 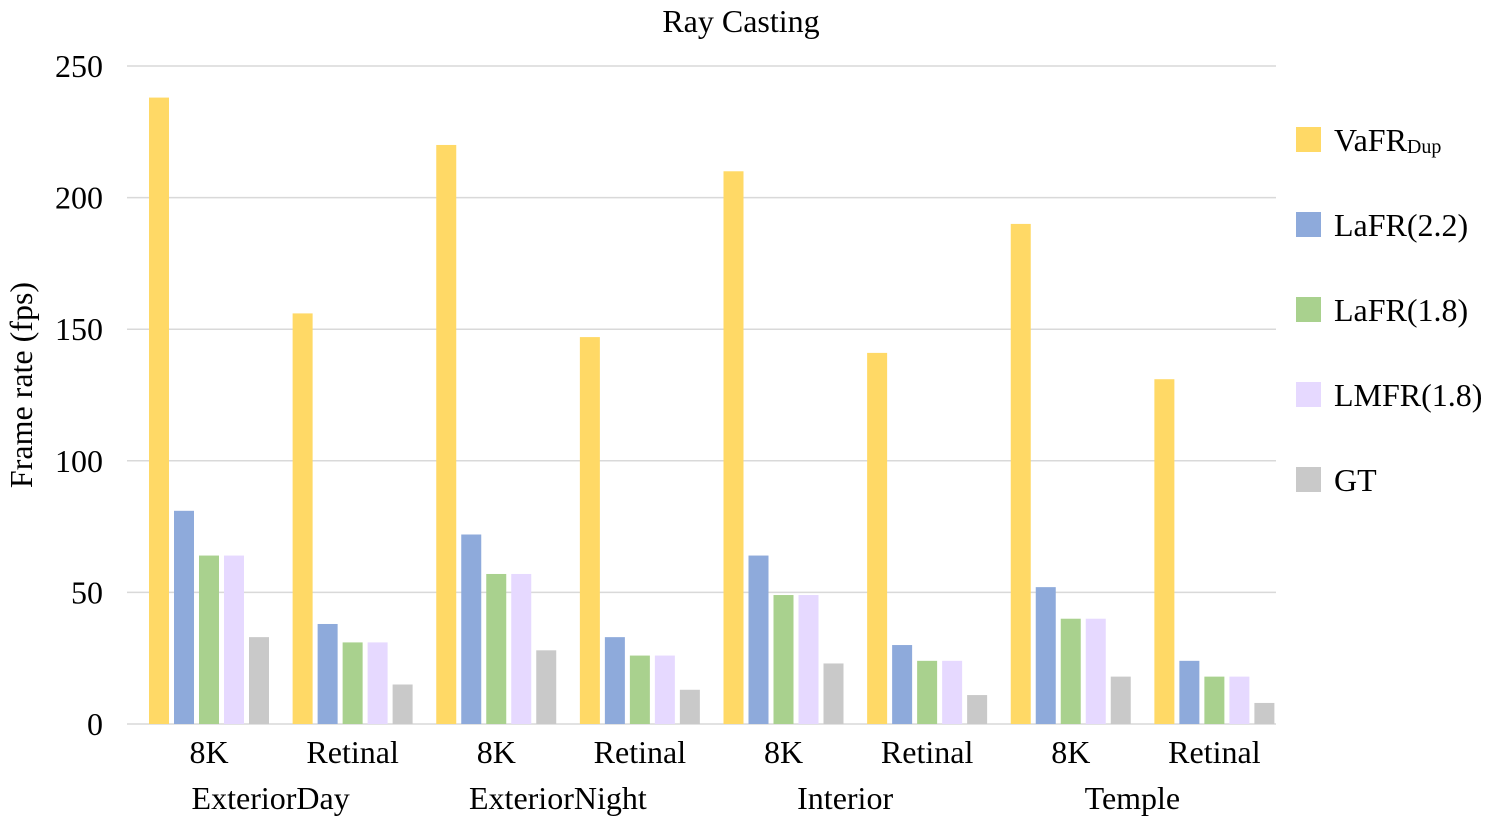 I want to click on legend-label: LaFR(1.8), so click(x=1401, y=310).